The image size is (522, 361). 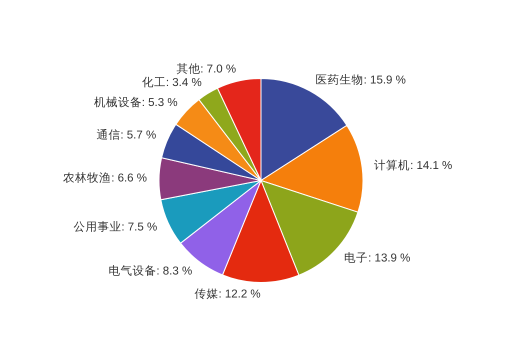 What do you see at coordinates (227, 294) in the screenshot?
I see `slice-label: 传媒: 12.2 %` at bounding box center [227, 294].